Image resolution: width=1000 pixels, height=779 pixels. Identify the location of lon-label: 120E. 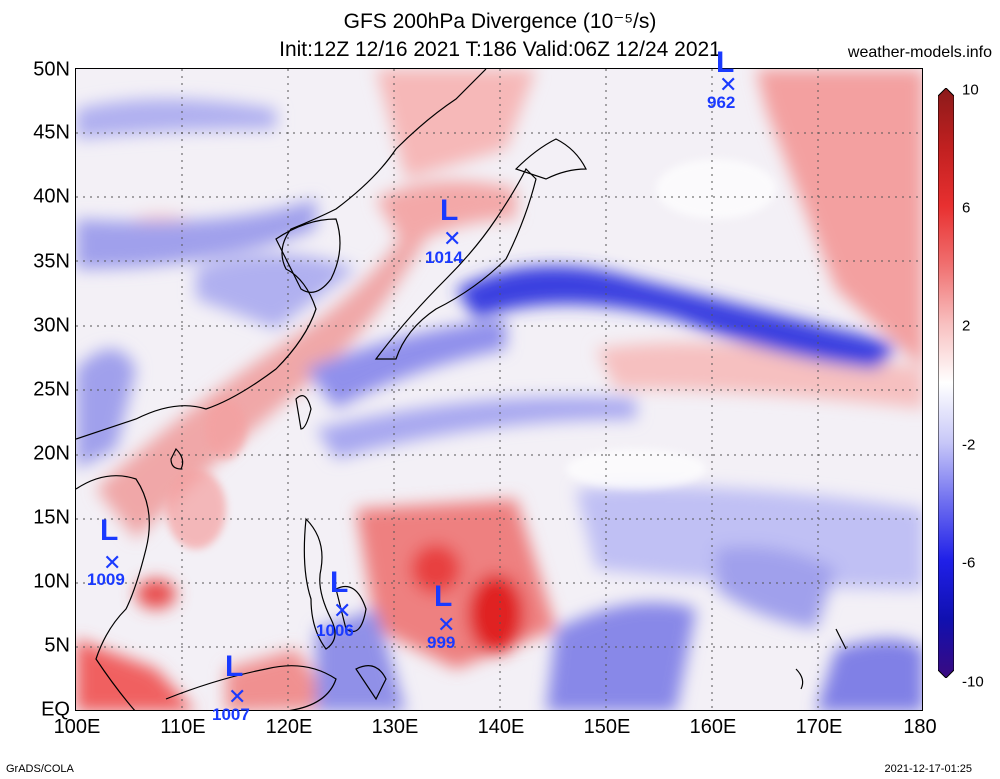
(289, 727).